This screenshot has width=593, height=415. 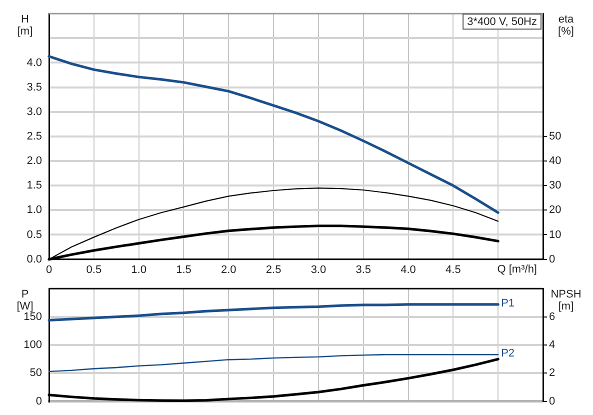 What do you see at coordinates (34, 112) in the screenshot?
I see `y-tick-label: 3.0` at bounding box center [34, 112].